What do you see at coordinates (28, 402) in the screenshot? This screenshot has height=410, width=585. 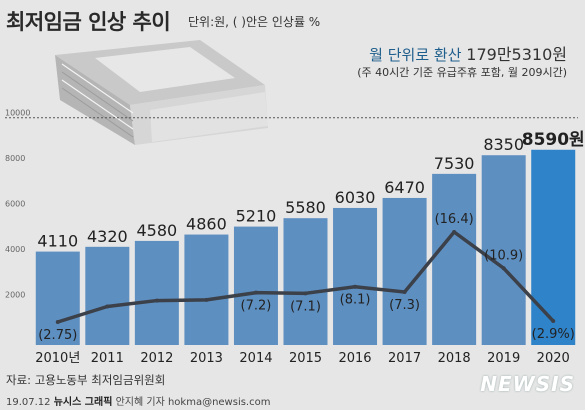 I see `credit-date: 19.07.12` at bounding box center [28, 402].